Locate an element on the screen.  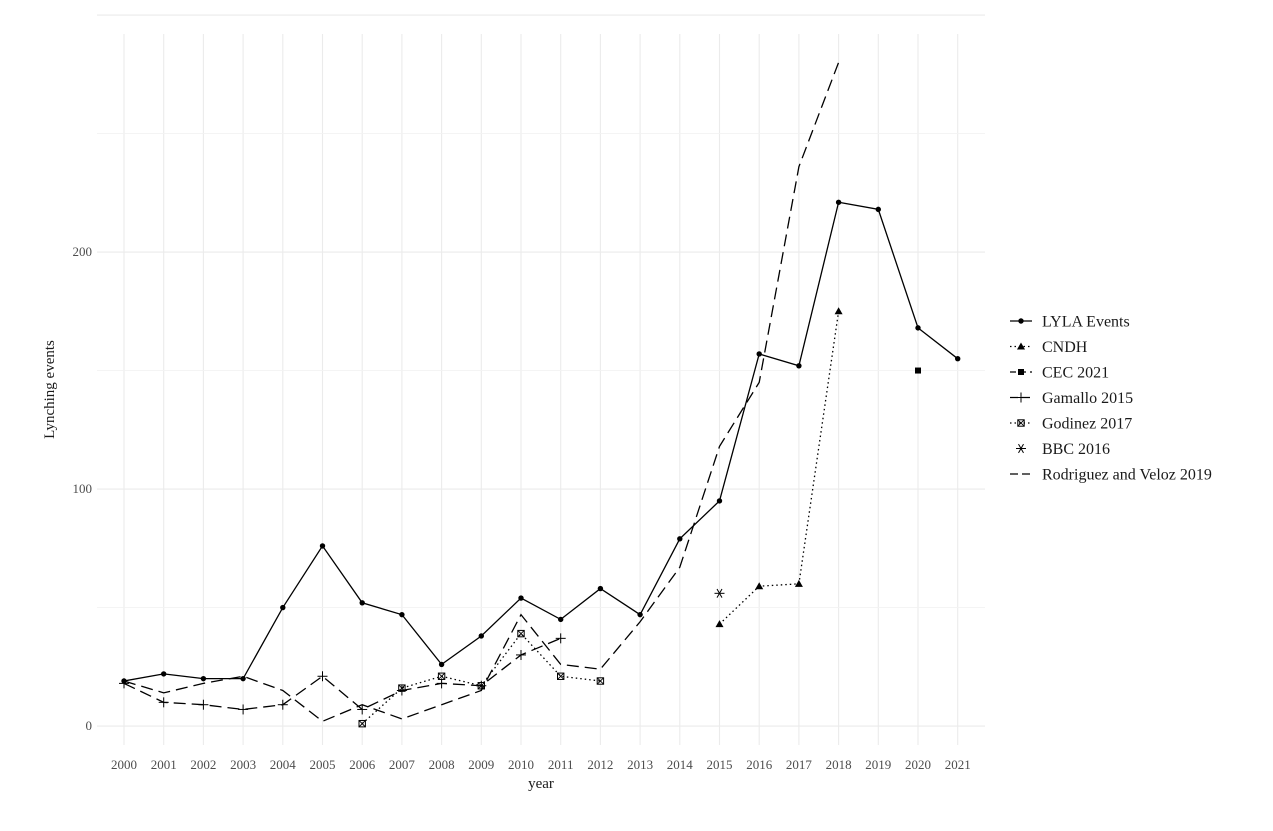
x-tick-label: 2006 is located at coordinates (362, 764).